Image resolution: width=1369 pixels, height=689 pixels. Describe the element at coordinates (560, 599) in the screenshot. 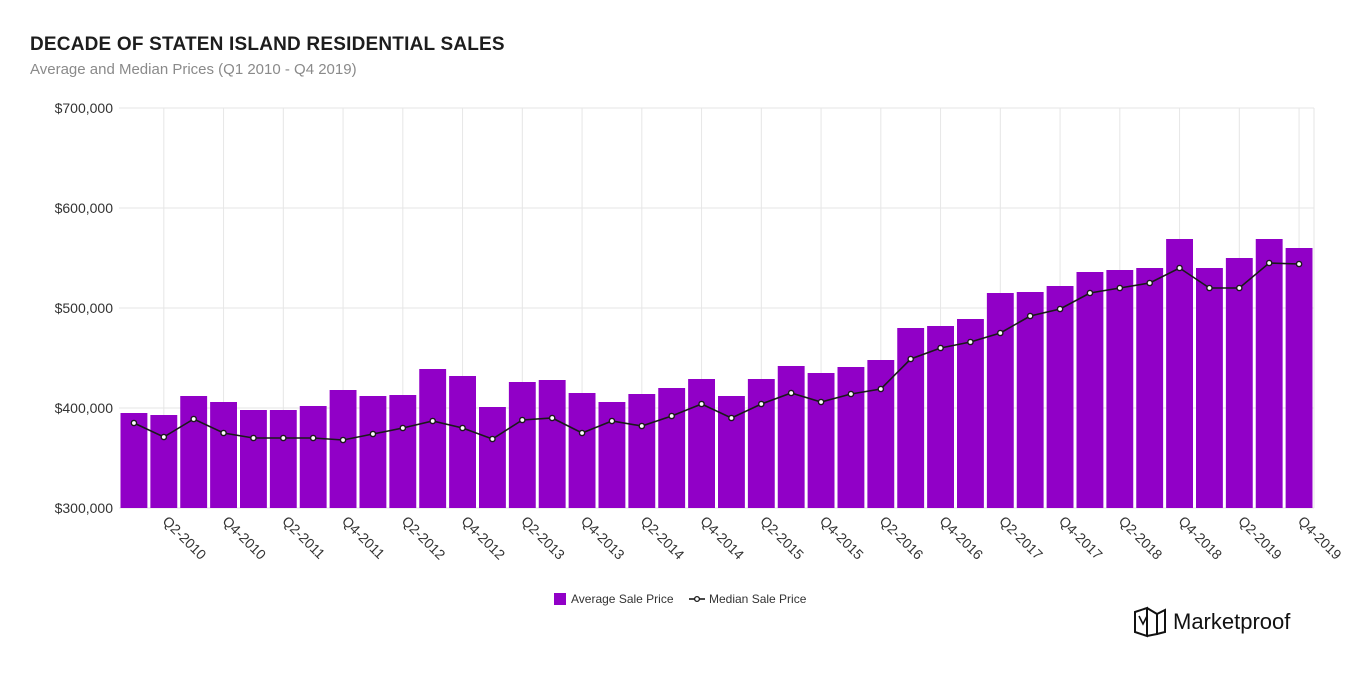

I see `legend-swatch-average` at that location.